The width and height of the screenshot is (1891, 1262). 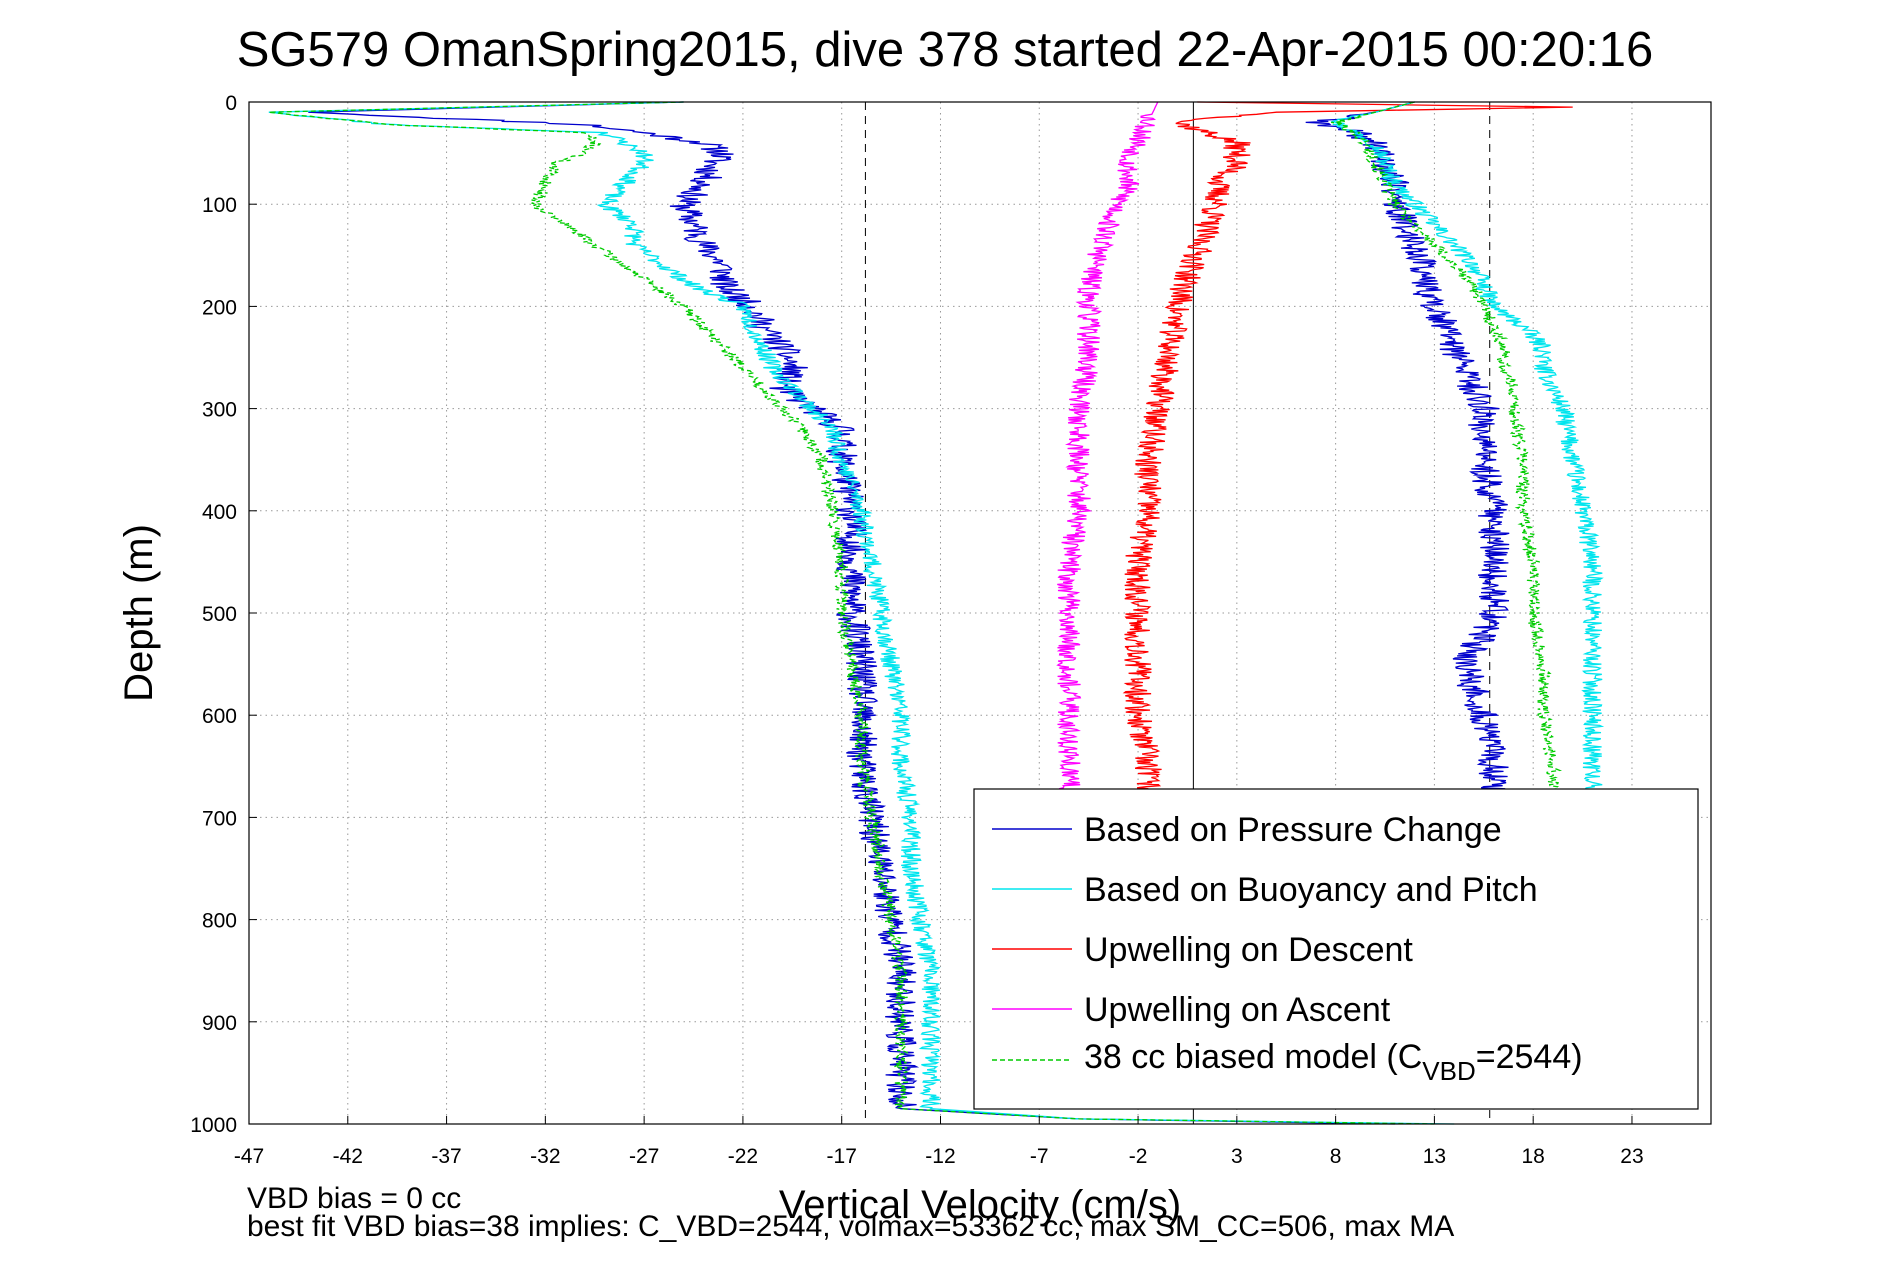 I want to click on legend-label-biased-model-main: 38 cc biased model (C, so click(x=1253, y=1057).